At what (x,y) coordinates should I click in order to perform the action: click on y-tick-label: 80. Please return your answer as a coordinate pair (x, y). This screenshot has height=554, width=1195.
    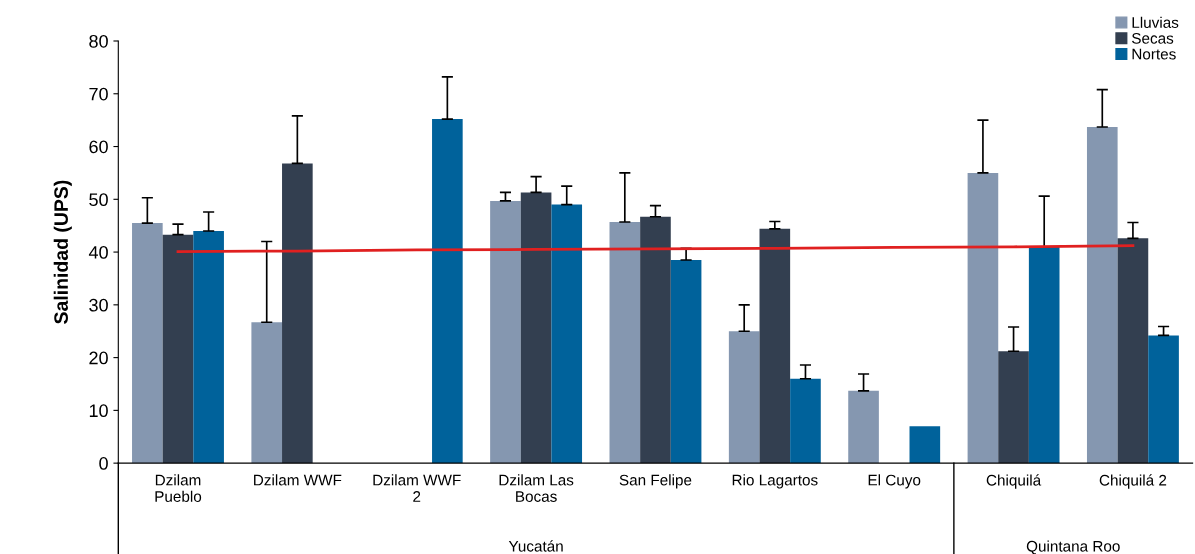
    Looking at the image, I should click on (98, 41).